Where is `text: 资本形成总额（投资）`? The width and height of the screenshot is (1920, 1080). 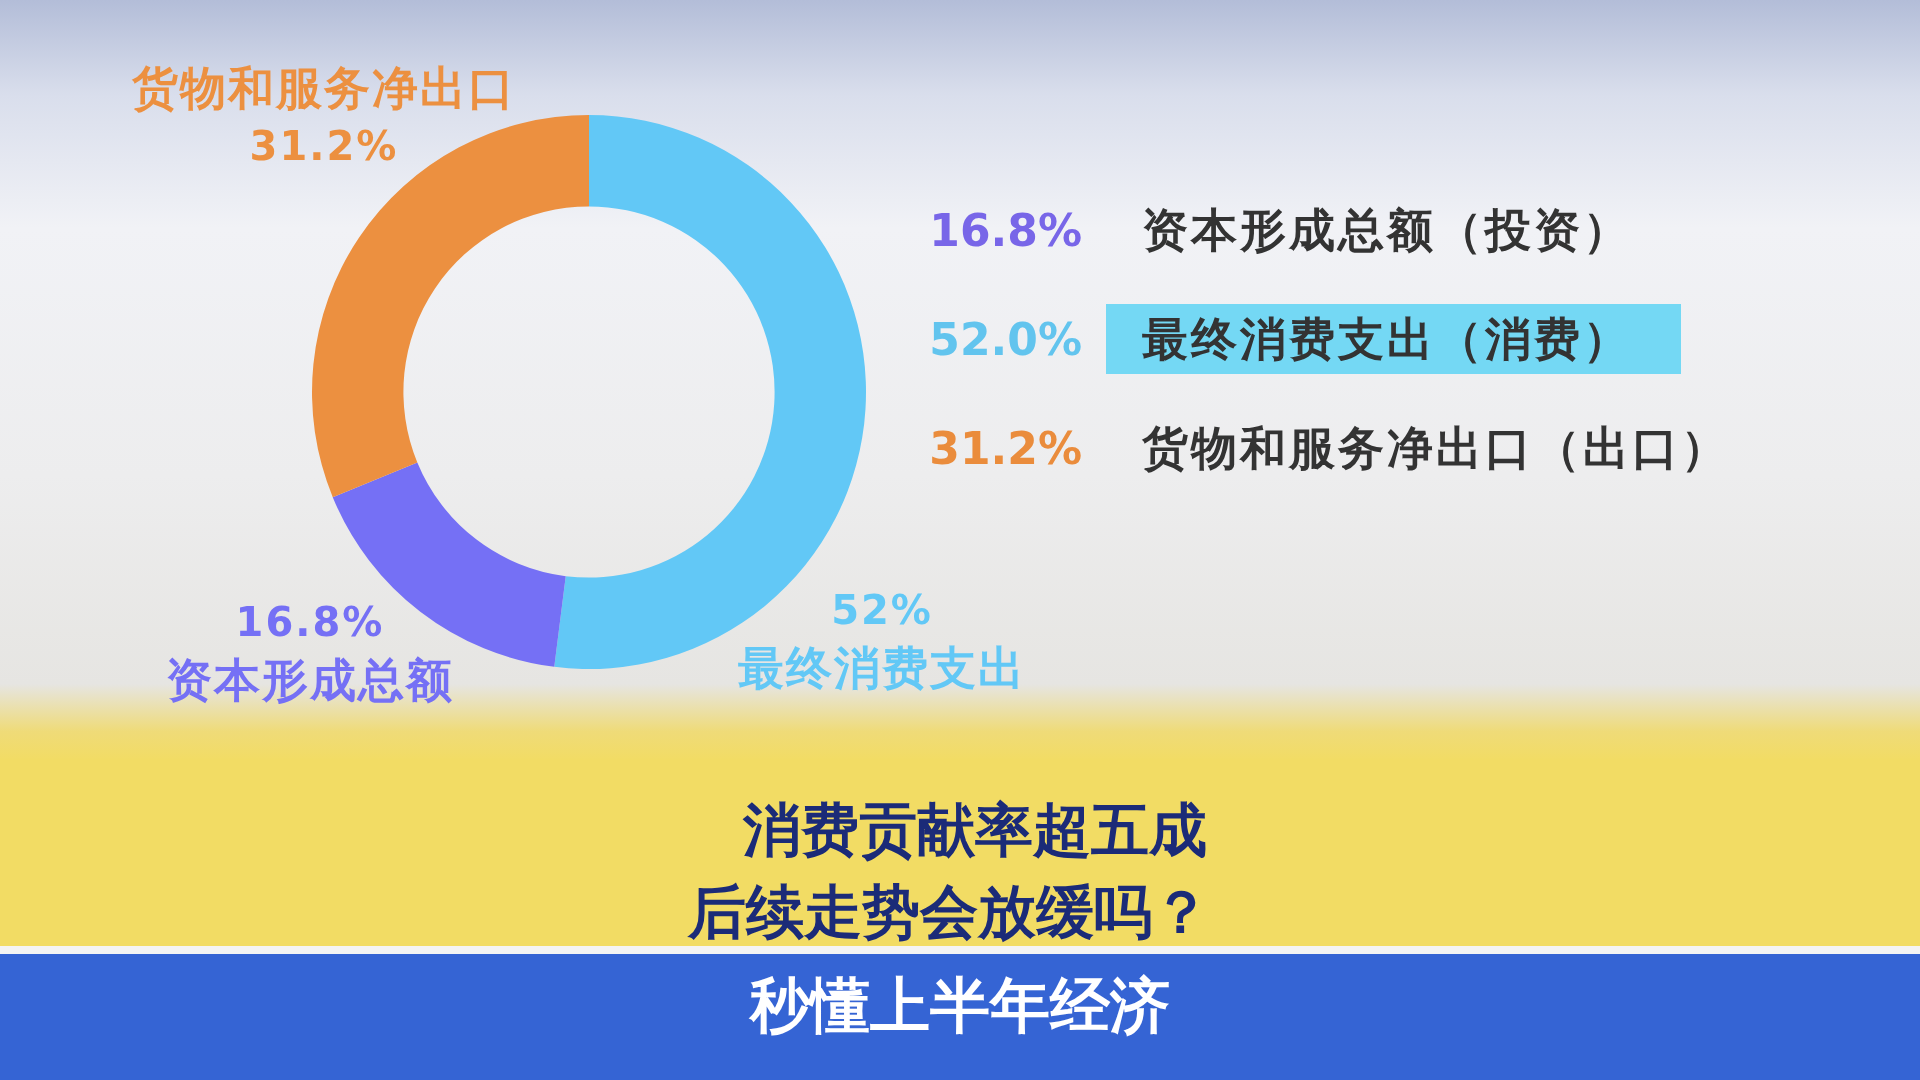 text: 资本形成总额（投资） is located at coordinates (1387, 230).